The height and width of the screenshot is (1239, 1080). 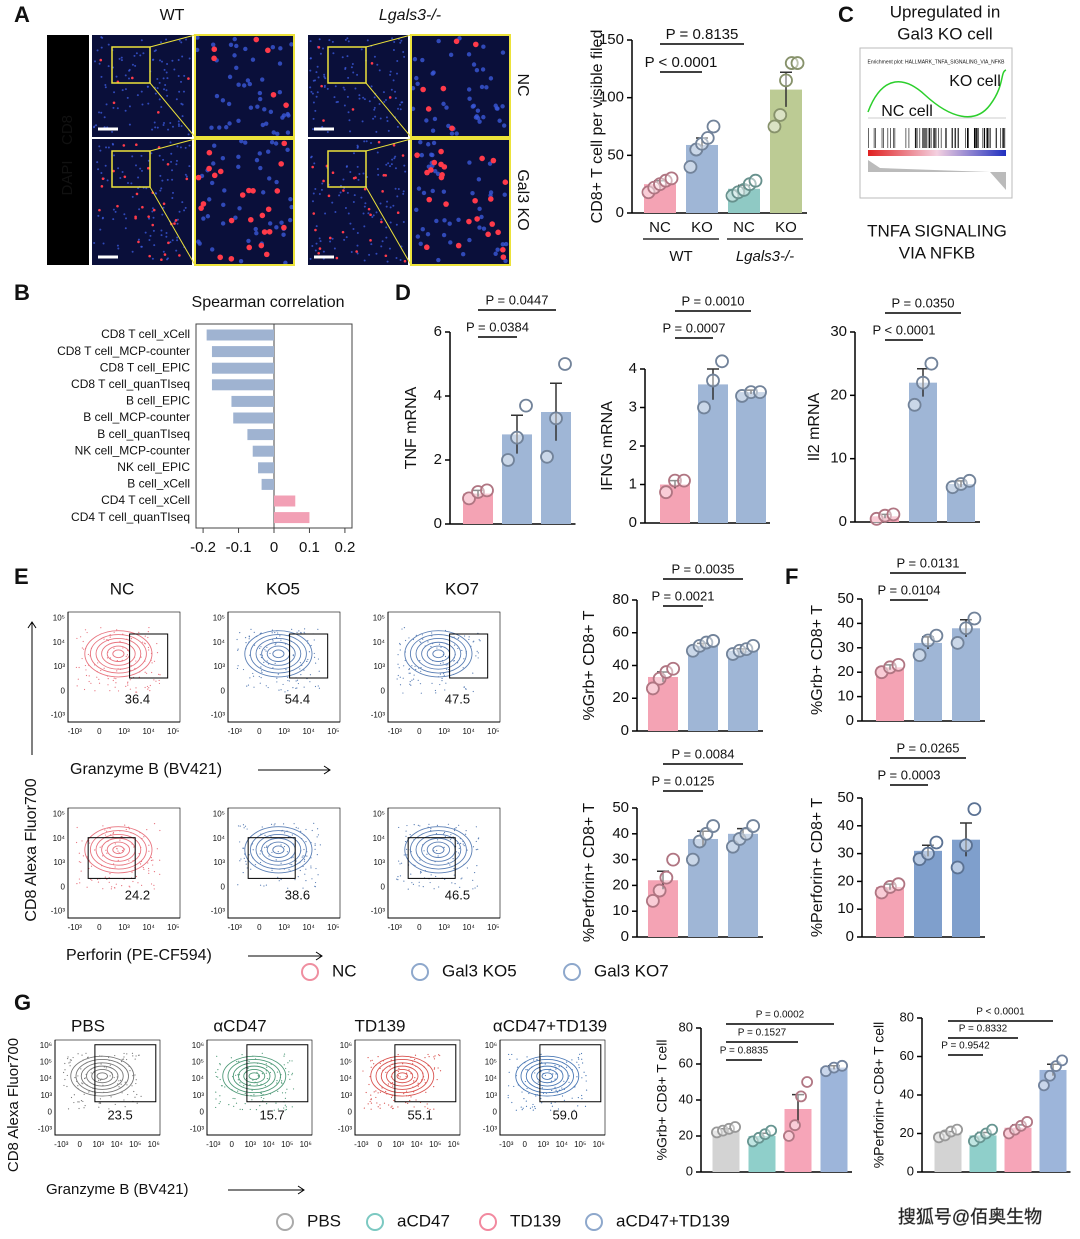 What do you see at coordinates (379, 838) in the screenshot?
I see `flow-y-tick: 10⁴` at bounding box center [379, 838].